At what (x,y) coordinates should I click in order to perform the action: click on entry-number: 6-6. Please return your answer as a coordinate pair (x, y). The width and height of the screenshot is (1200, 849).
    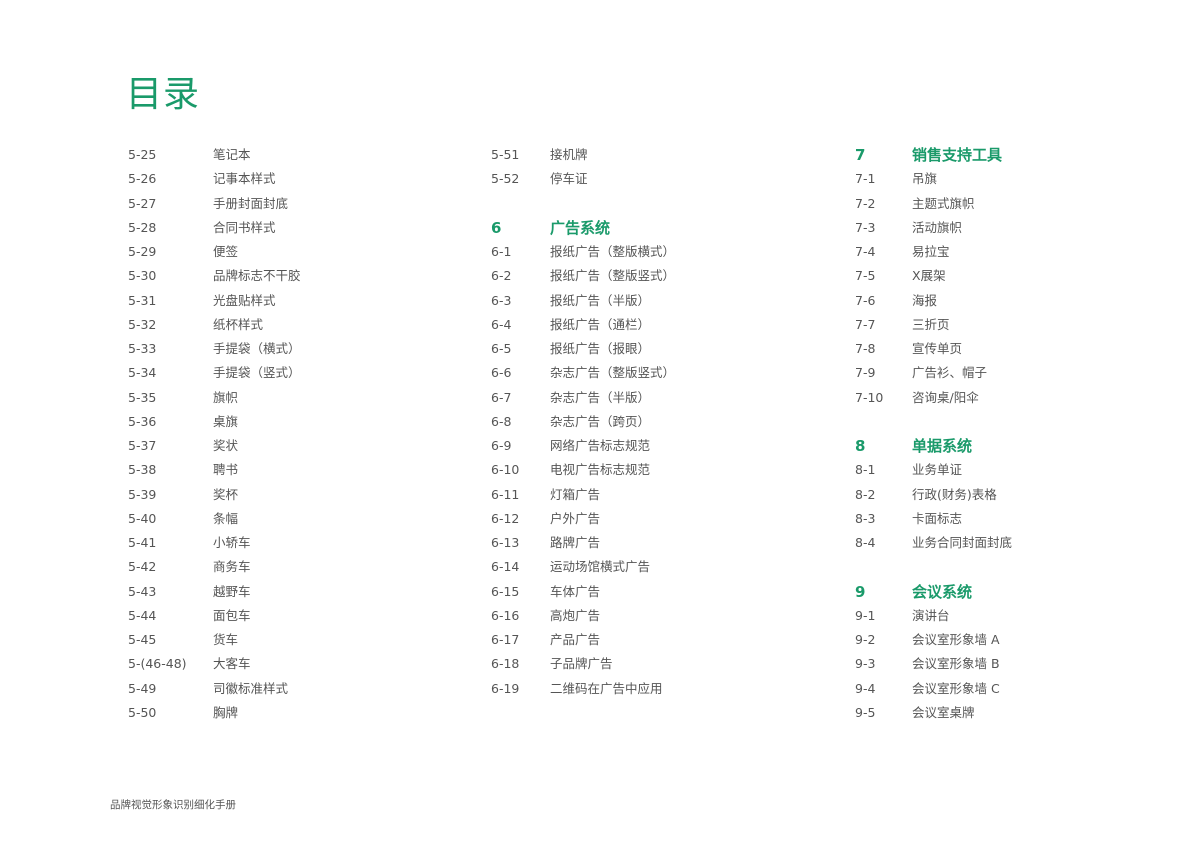
    Looking at the image, I should click on (501, 373).